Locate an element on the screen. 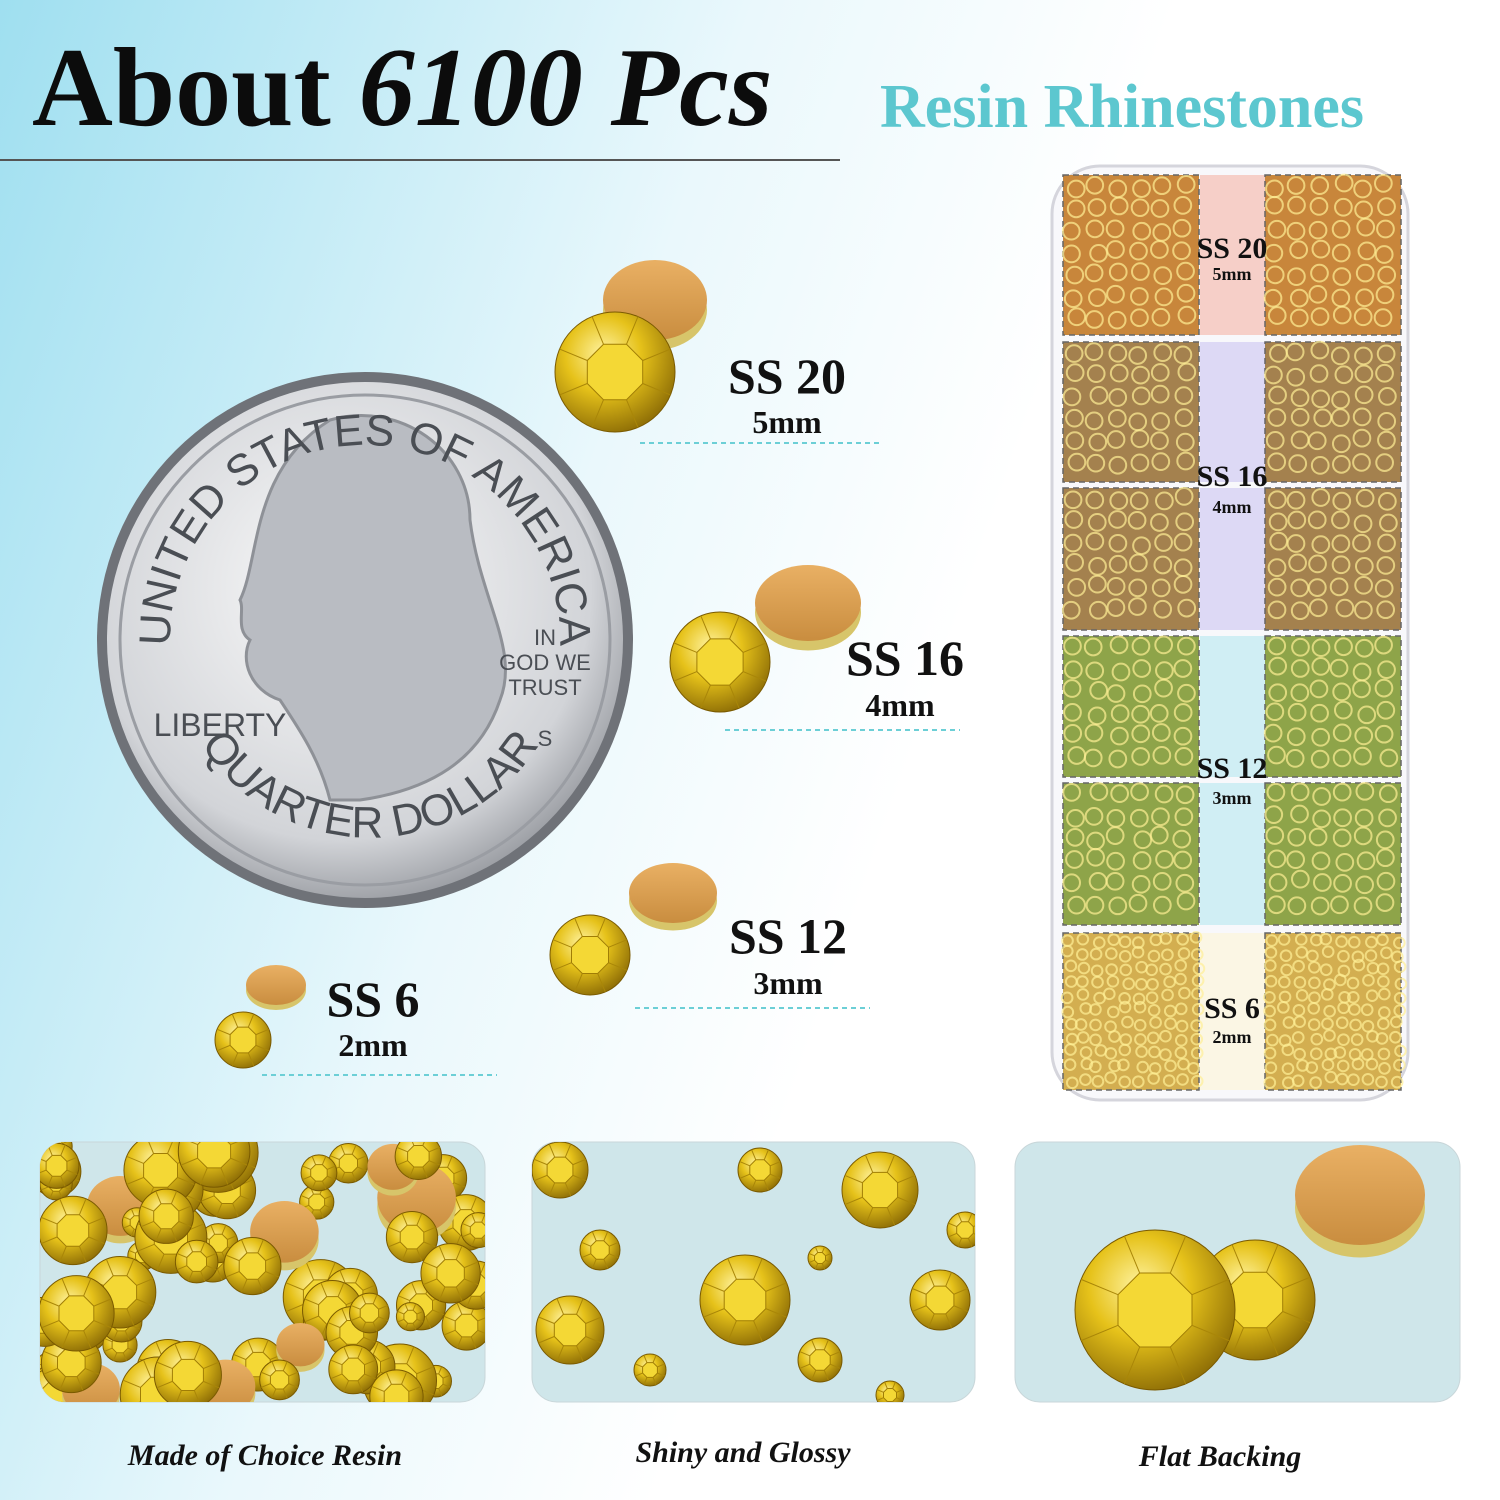 This screenshot has height=1500, width=1500. photo-content is located at coordinates (262, 1272).